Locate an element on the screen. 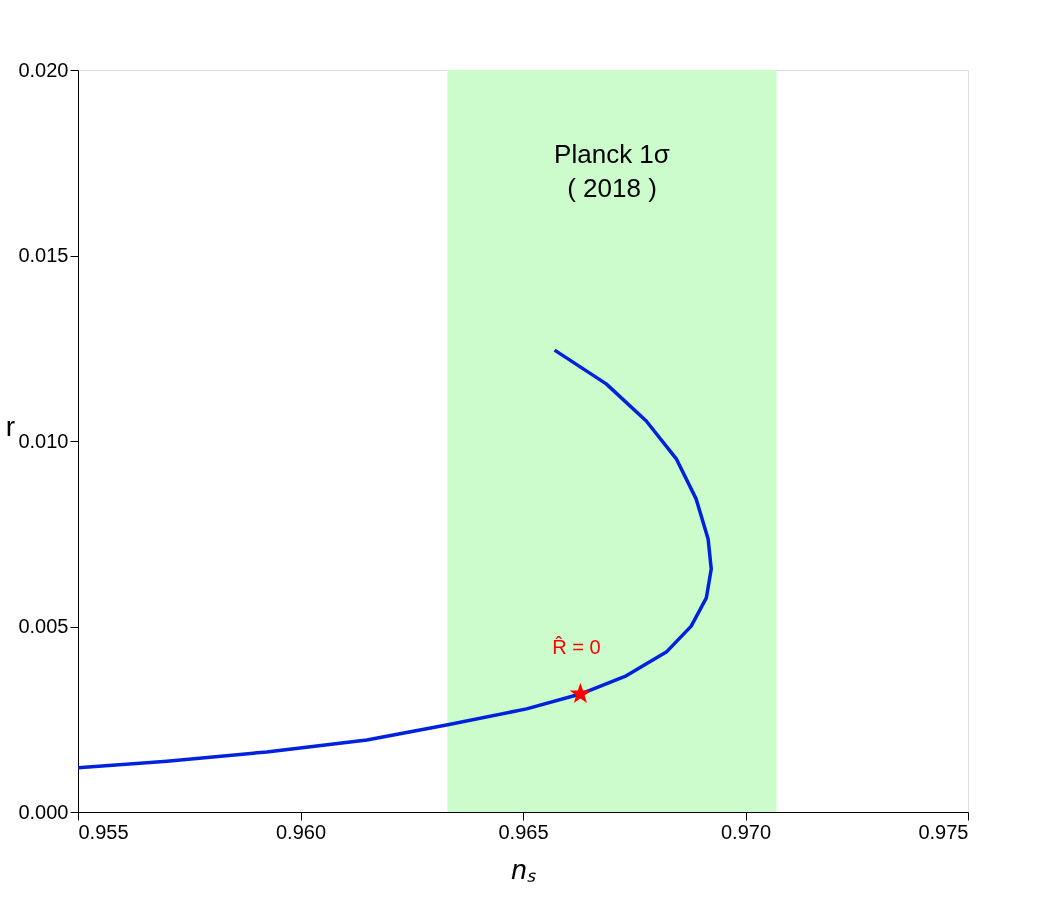  y-axis-title: r is located at coordinates (10, 426).